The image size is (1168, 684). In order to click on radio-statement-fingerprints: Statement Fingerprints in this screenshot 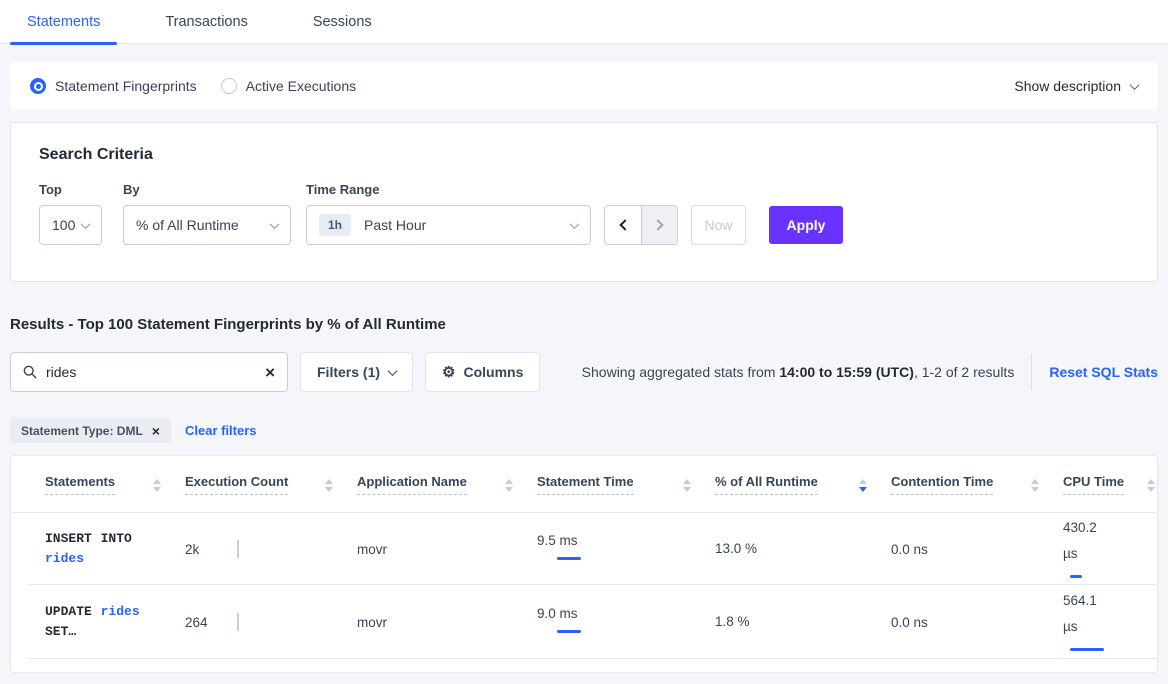, I will do `click(113, 86)`.